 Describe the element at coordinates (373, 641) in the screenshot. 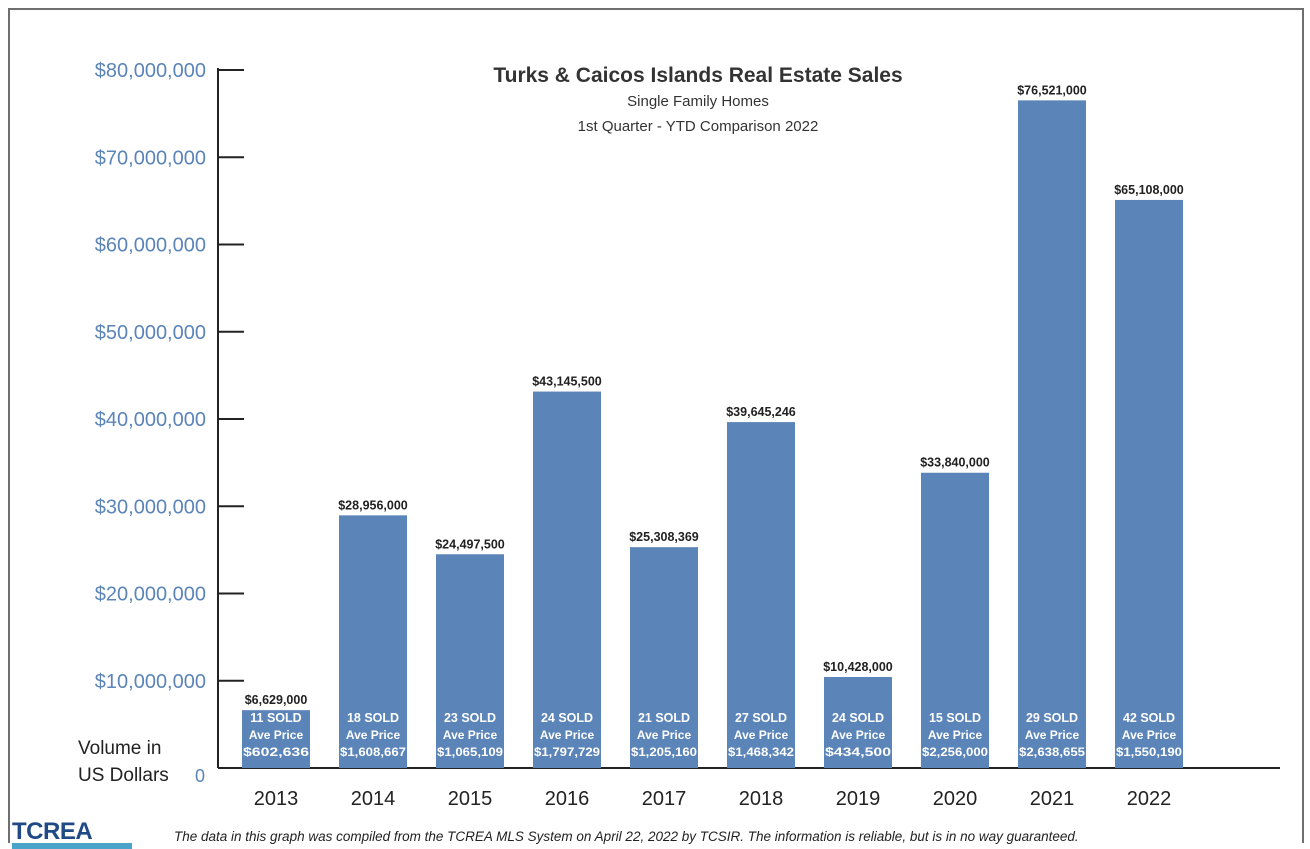

I see `bar-2014` at that location.